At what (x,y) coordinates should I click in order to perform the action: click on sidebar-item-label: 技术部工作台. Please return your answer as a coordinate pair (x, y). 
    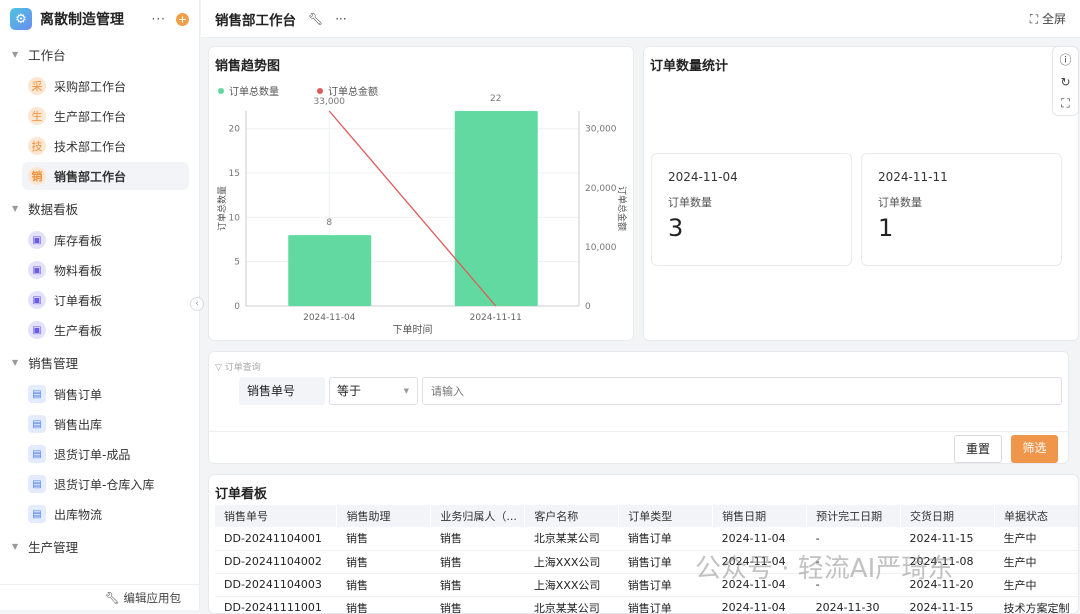
    Looking at the image, I should click on (90, 146).